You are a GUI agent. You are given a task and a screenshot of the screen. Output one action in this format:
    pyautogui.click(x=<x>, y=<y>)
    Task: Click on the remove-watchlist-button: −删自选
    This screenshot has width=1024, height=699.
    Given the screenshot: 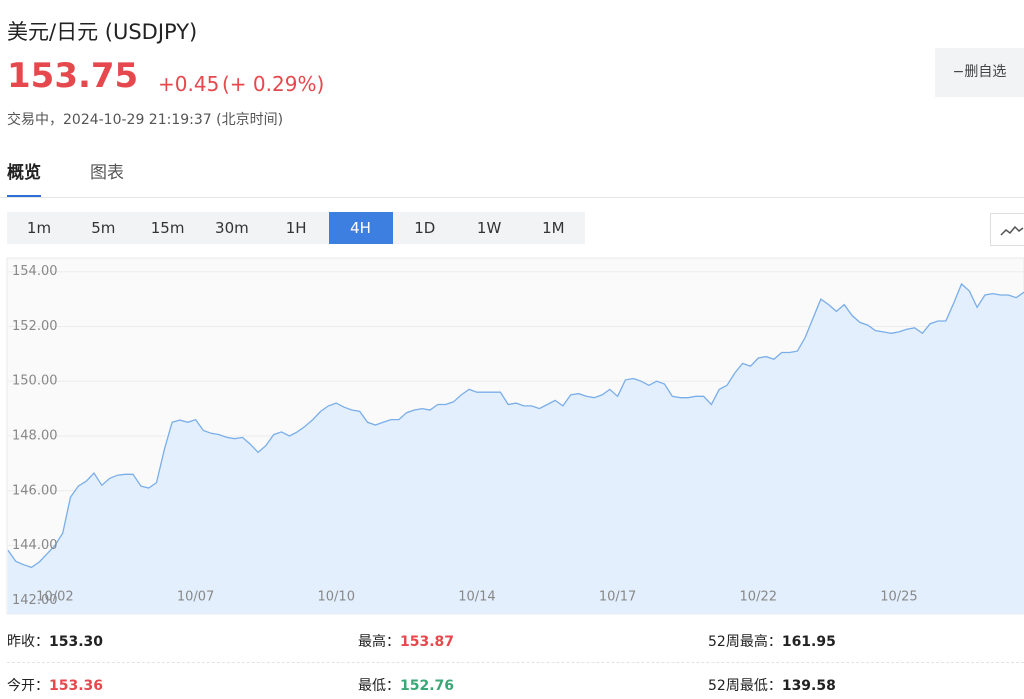 What is the action you would take?
    pyautogui.click(x=979, y=72)
    